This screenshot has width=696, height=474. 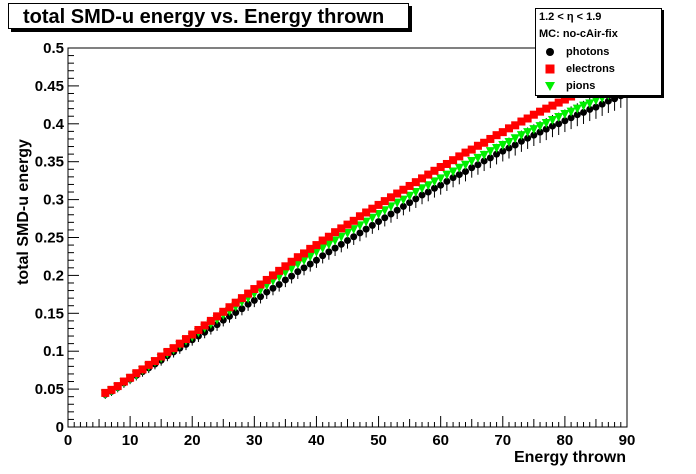 I want to click on legend-label-photons: photons, so click(x=588, y=52).